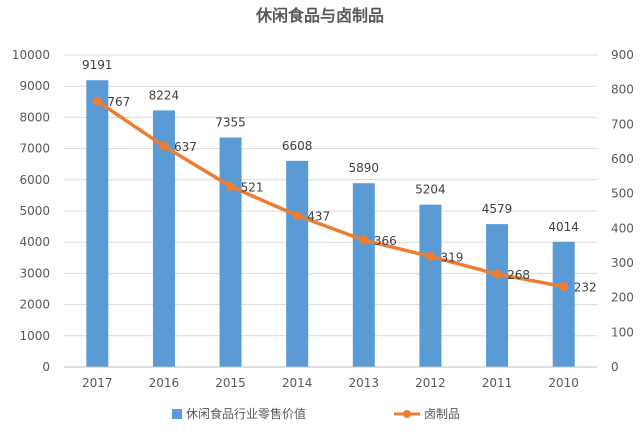 Image resolution: width=641 pixels, height=436 pixels. I want to click on bar-value-label: 4014, so click(563, 227).